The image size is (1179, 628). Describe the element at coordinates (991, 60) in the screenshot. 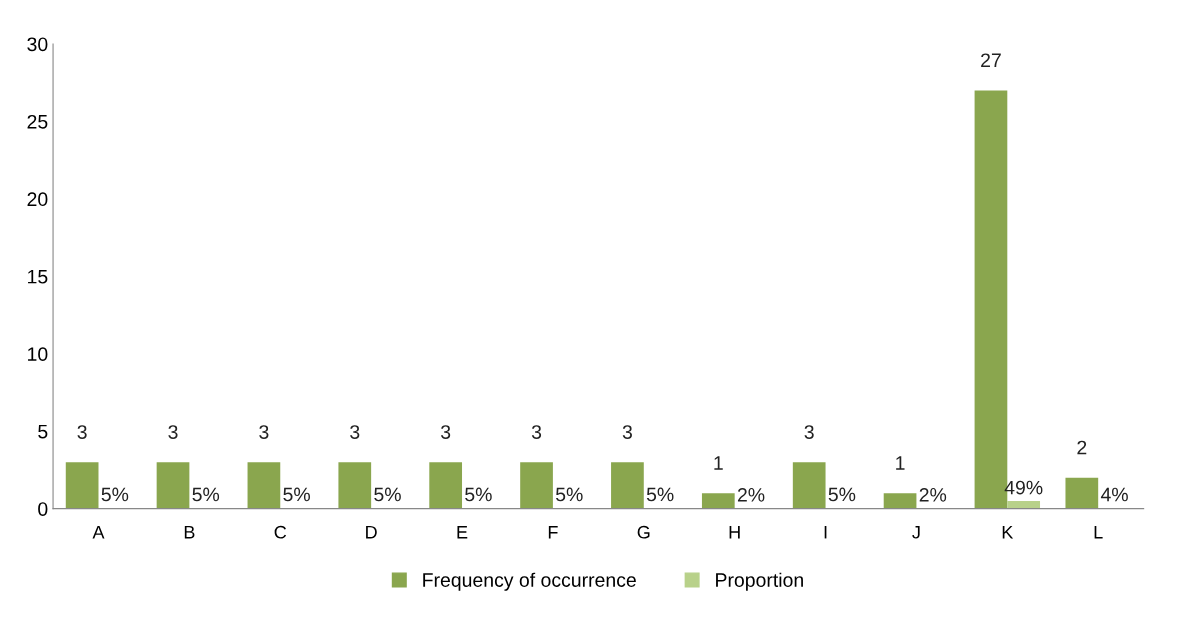

I see `data-label: 27` at that location.